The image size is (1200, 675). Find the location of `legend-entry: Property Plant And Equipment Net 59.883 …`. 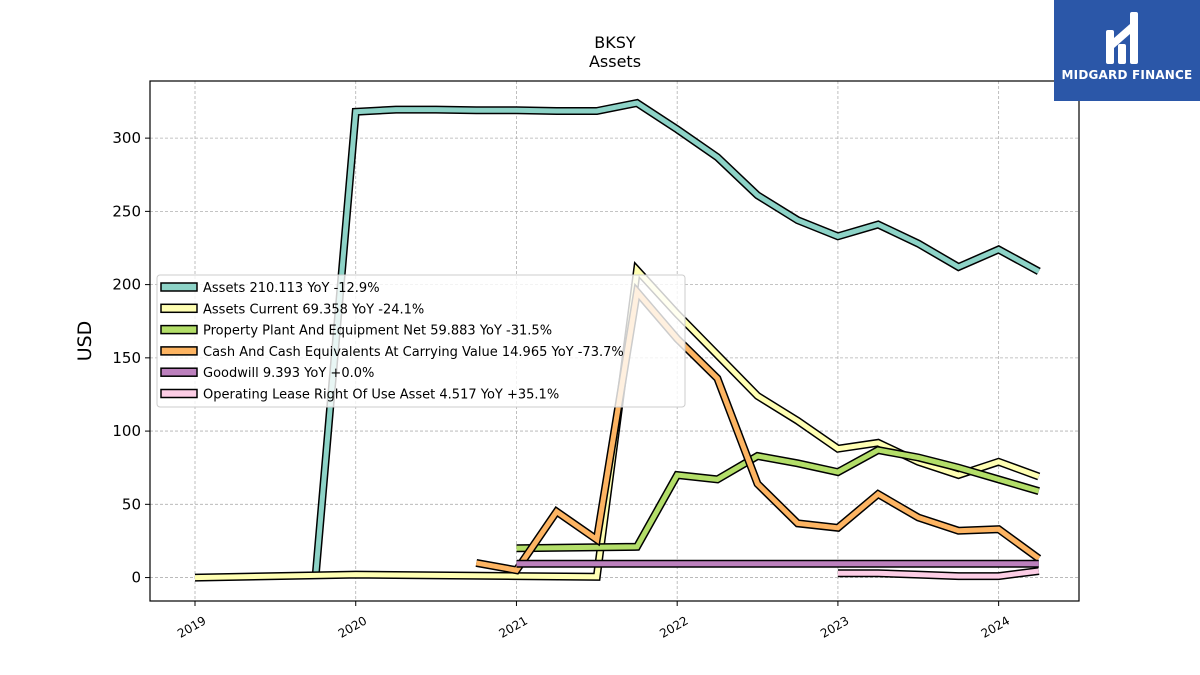

legend-entry: Property Plant And Equipment Net 59.883 … is located at coordinates (377, 331).